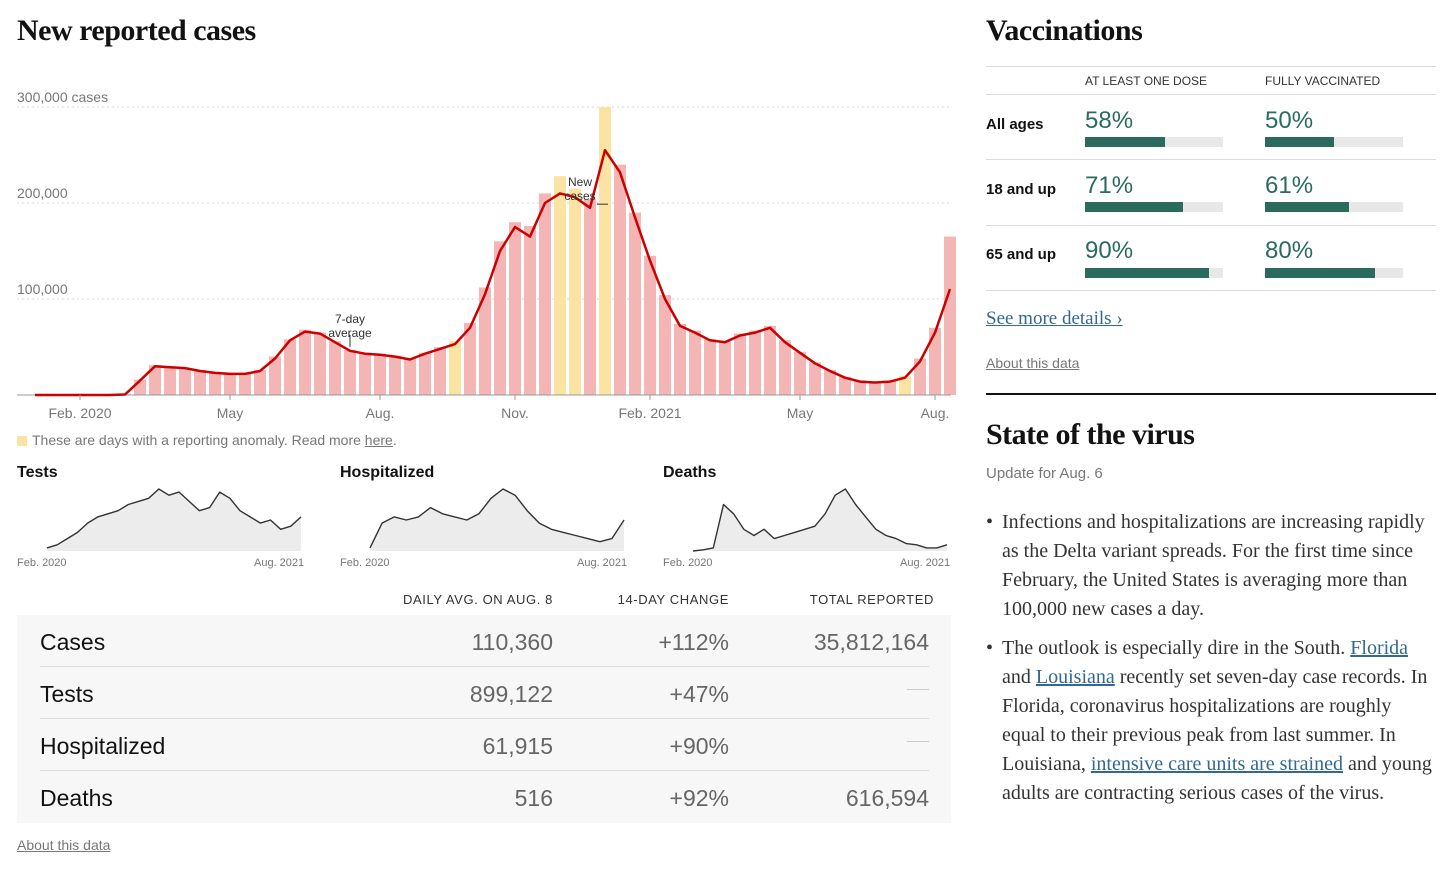 This screenshot has height=872, width=1456. What do you see at coordinates (484, 796) in the screenshot?
I see `table-row: Deaths 516 +92% 616,594` at bounding box center [484, 796].